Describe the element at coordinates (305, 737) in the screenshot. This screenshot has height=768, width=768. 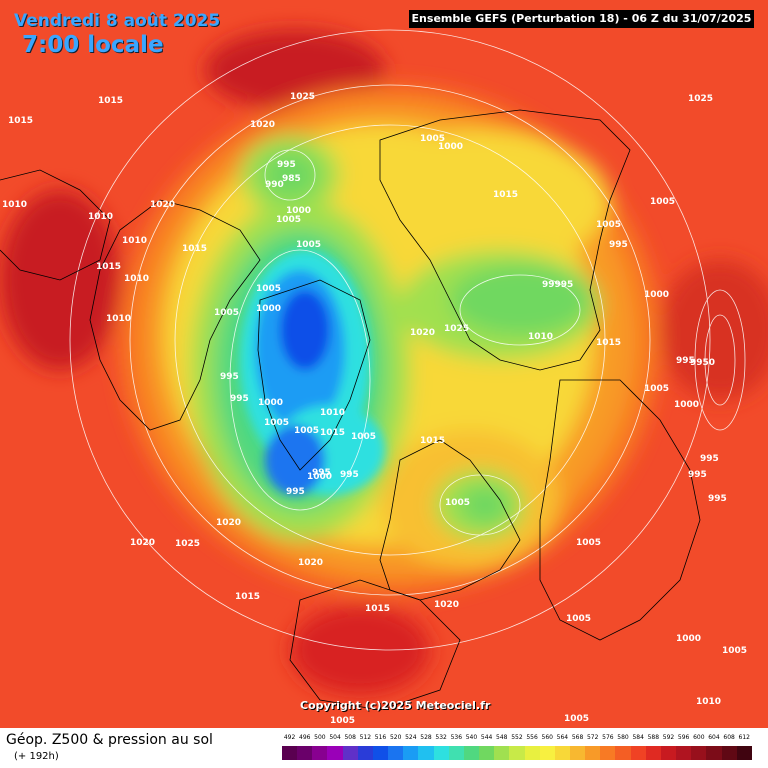
I see `colorbar-tick: 496` at that location.